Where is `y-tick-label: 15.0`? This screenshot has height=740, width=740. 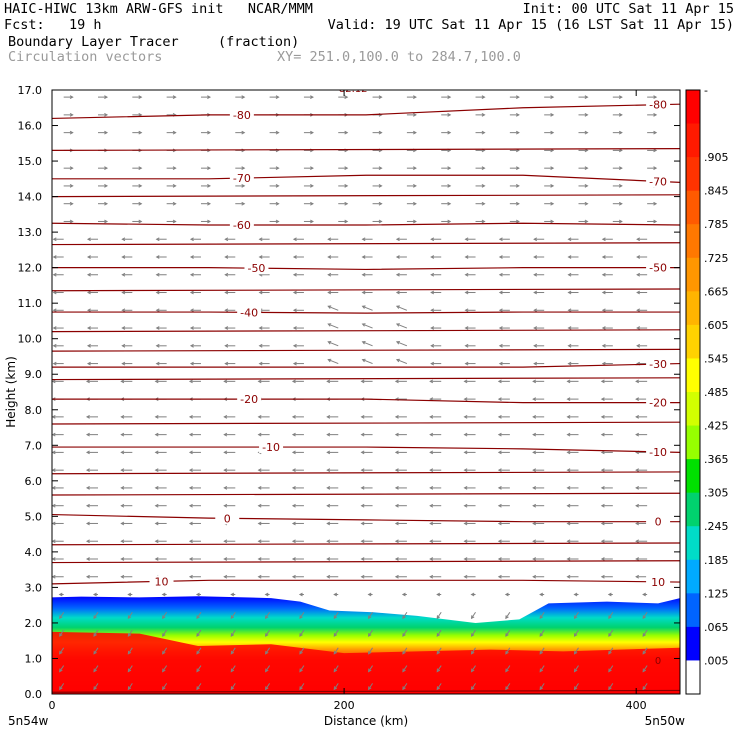
y-tick-label: 15.0 is located at coordinates (30, 161).